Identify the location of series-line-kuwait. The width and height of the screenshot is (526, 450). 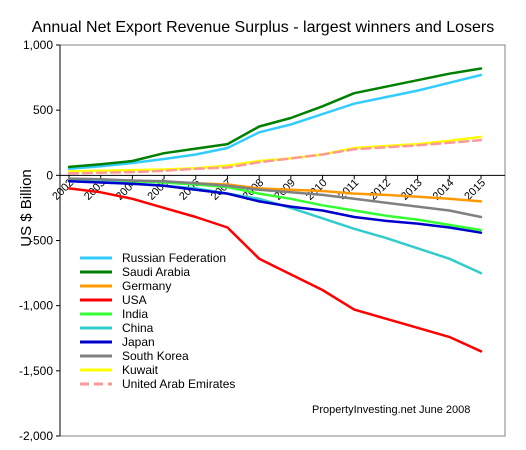
(275, 154).